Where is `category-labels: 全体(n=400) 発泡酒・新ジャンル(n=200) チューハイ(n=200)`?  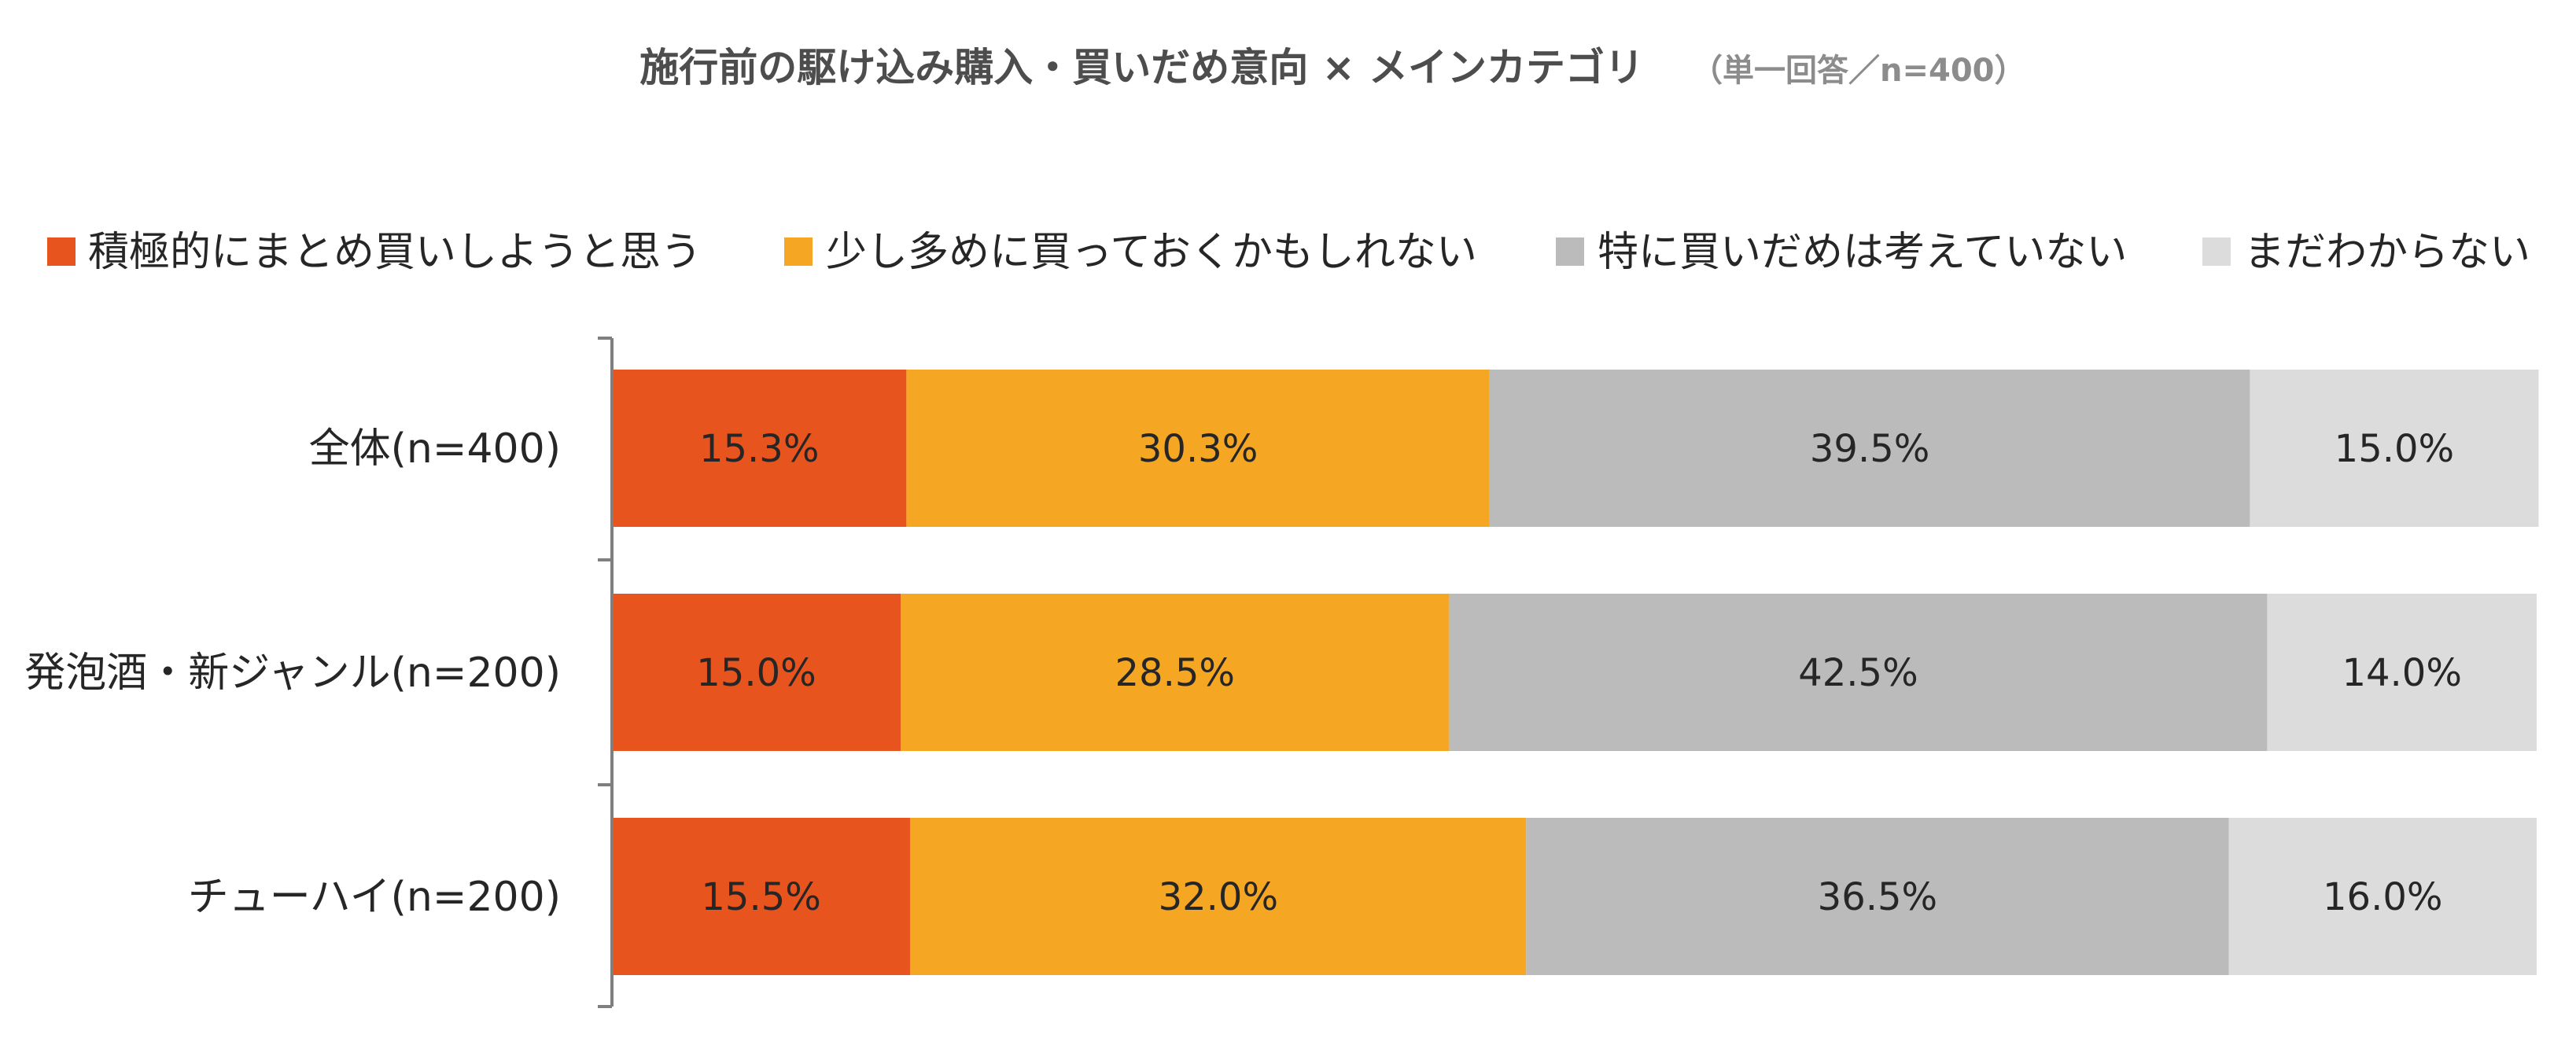
category-labels: 全体(n=400) 発泡酒・新ジャンル(n=200) チューハイ(n=200) is located at coordinates (292, 673).